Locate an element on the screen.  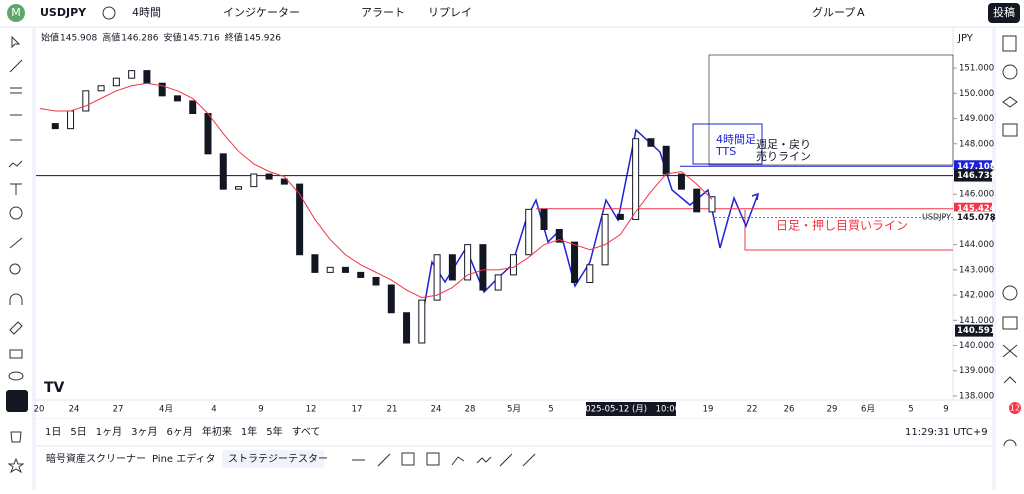
avatar is located at coordinates (16, 13).